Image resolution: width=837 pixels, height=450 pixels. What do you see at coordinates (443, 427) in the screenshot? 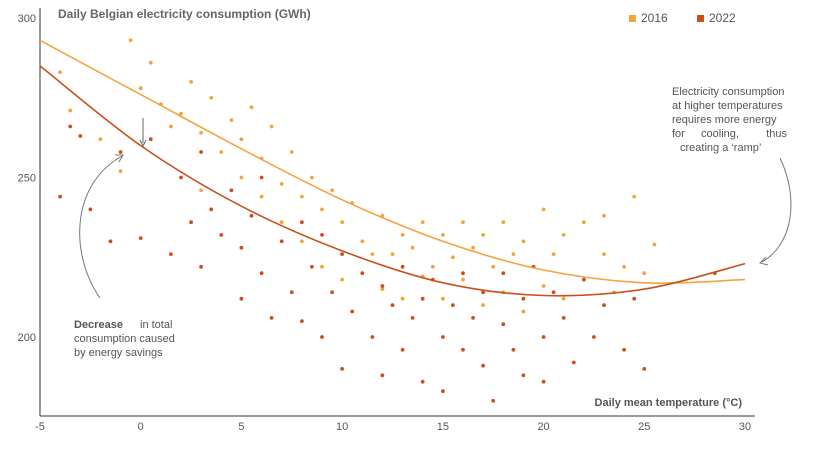
I see `x-tick-label: 15` at bounding box center [443, 427].